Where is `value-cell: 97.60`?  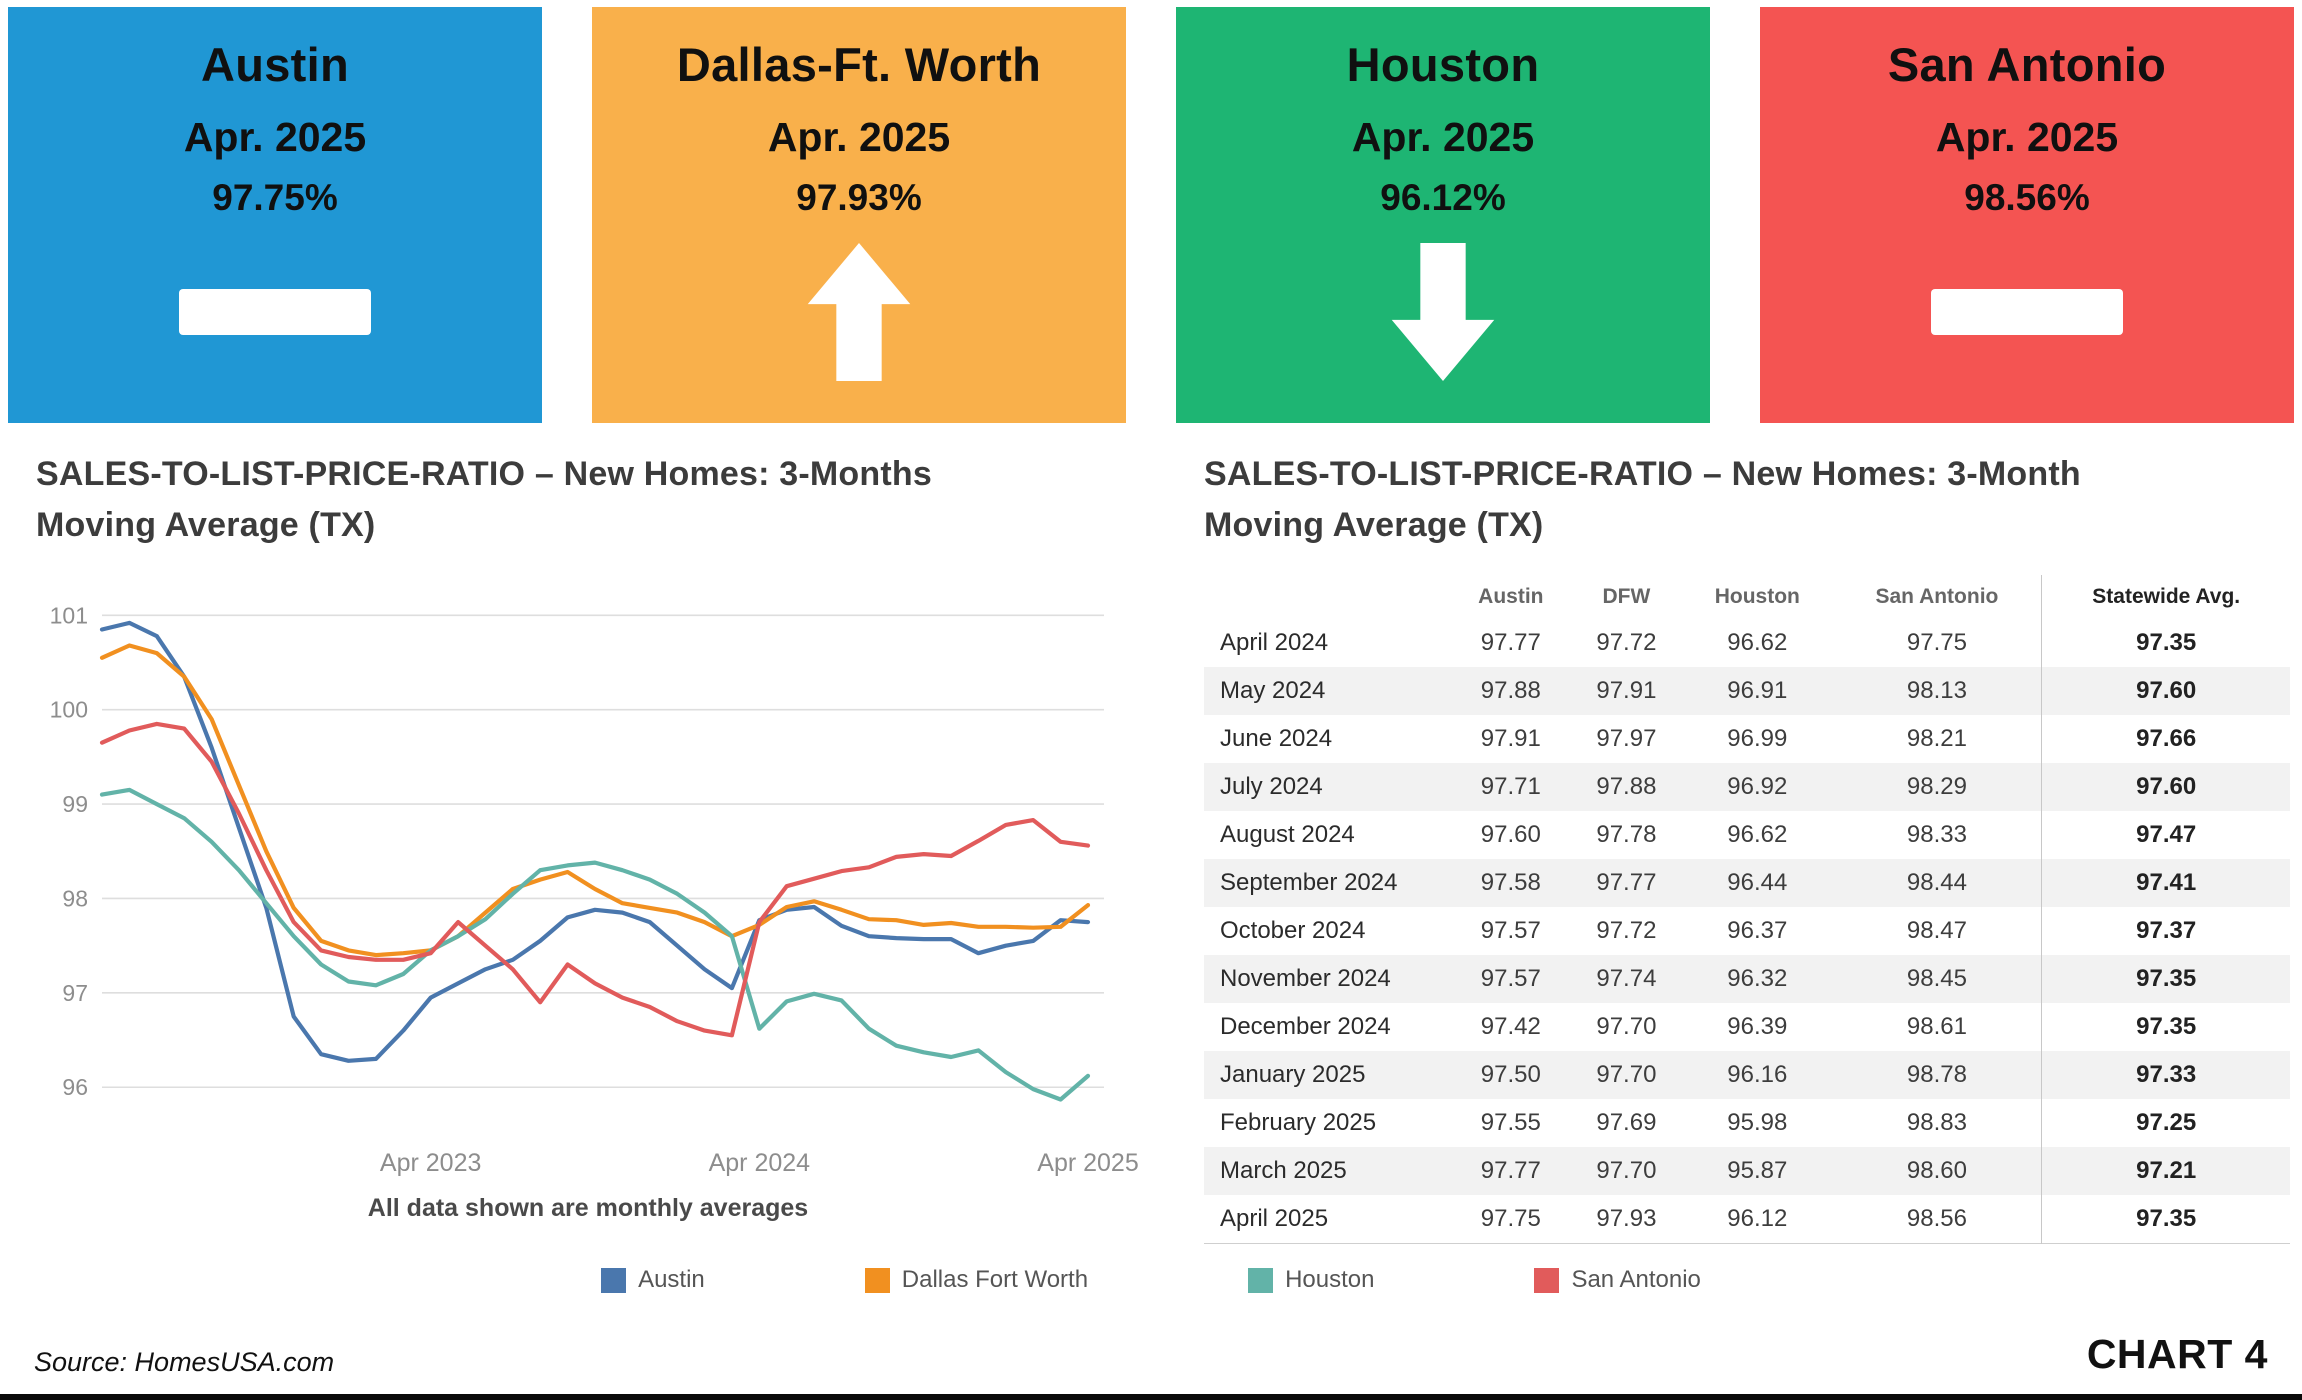
value-cell: 97.60 is located at coordinates (2165, 691).